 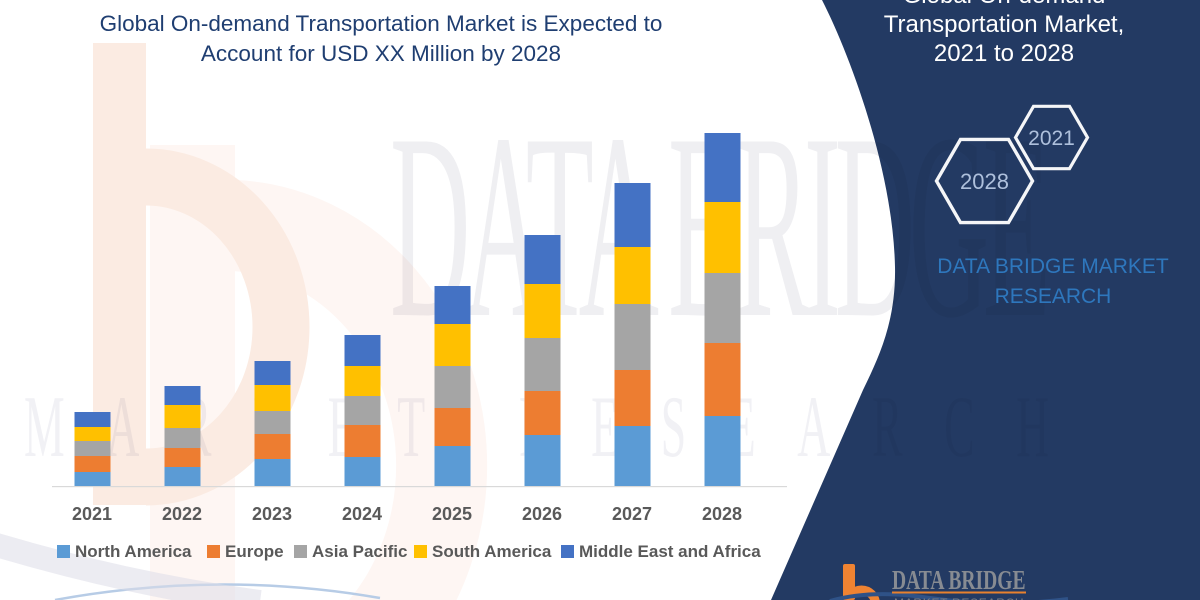 What do you see at coordinates (959, 581) in the screenshot?
I see `svg-text: DATA BRIDGE` at bounding box center [959, 581].